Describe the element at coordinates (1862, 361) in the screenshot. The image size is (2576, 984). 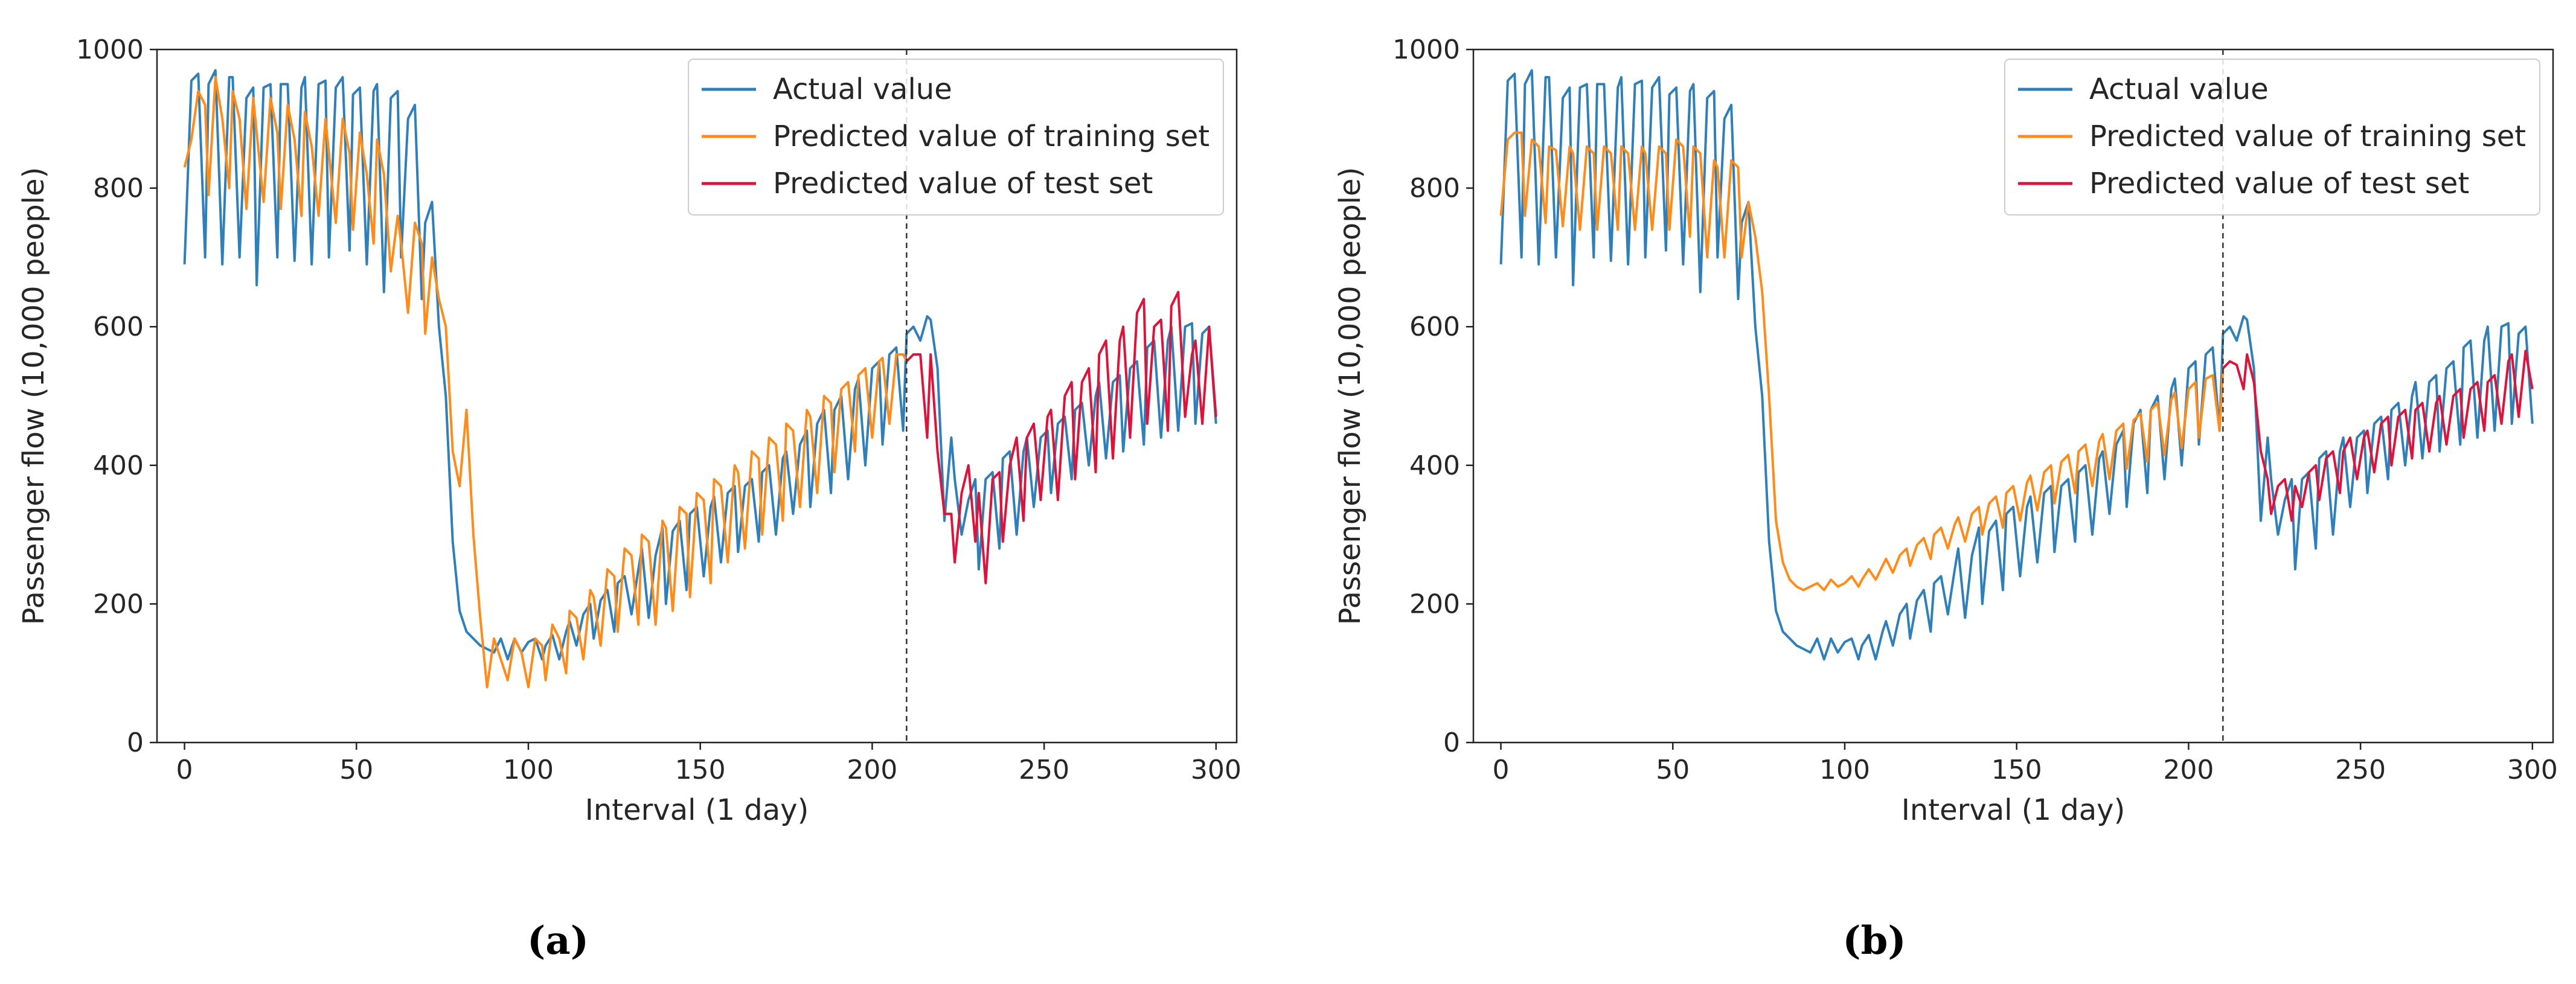
I see `series-line-train` at that location.